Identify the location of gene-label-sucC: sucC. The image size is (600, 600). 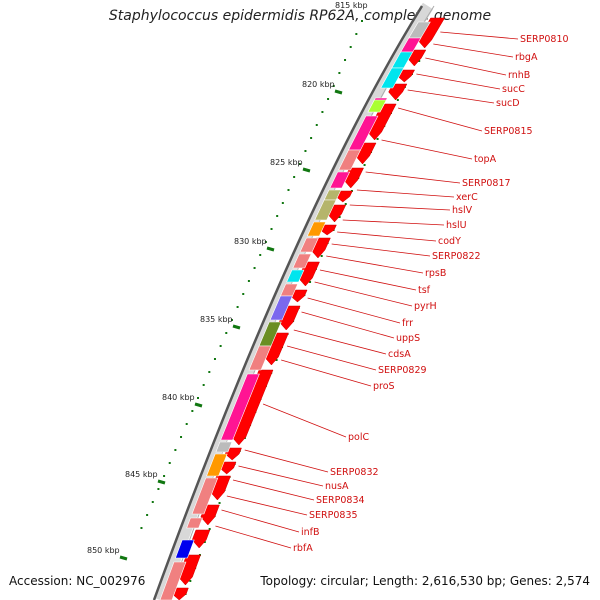
(513, 89).